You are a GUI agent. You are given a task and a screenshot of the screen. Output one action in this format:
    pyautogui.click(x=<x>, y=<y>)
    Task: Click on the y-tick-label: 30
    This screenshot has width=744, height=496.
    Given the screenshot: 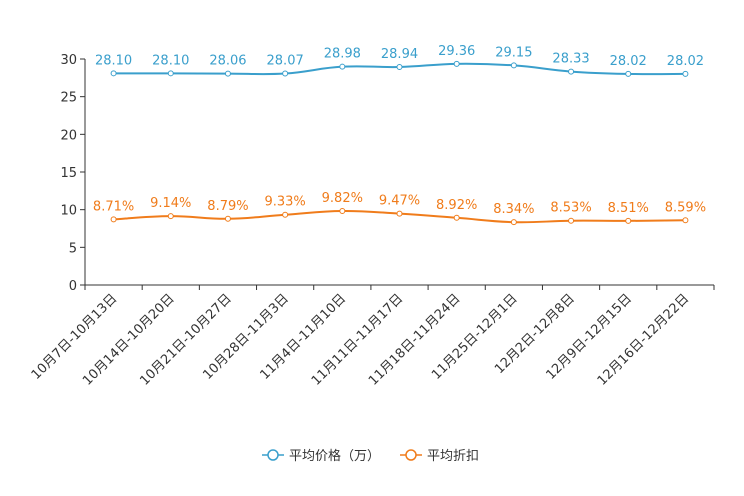 What is the action you would take?
    pyautogui.click(x=68, y=60)
    